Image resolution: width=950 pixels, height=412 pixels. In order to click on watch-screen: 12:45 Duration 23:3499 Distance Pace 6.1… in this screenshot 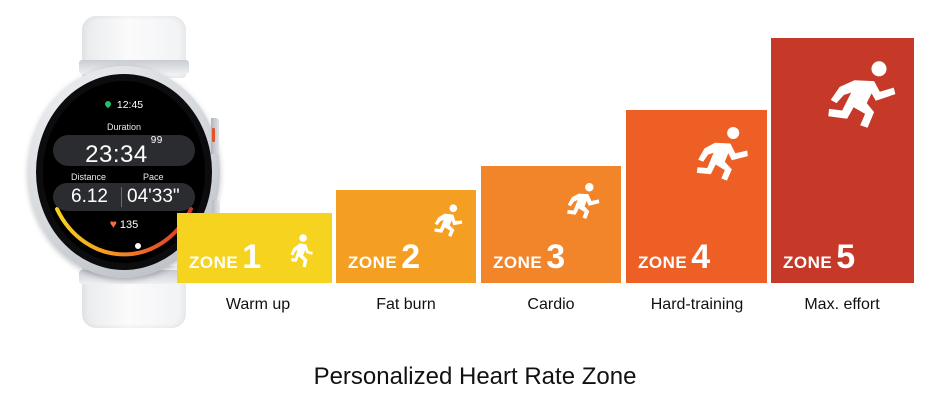, I will do `click(124, 172)`.